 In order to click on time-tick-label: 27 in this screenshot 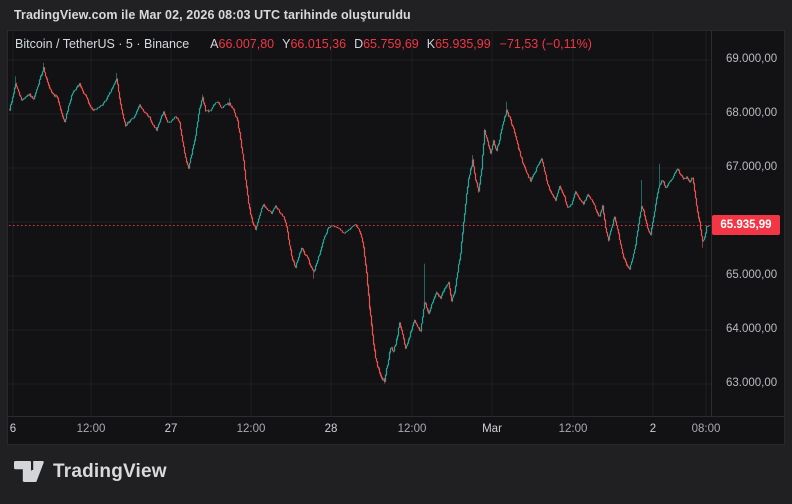, I will do `click(171, 429)`.